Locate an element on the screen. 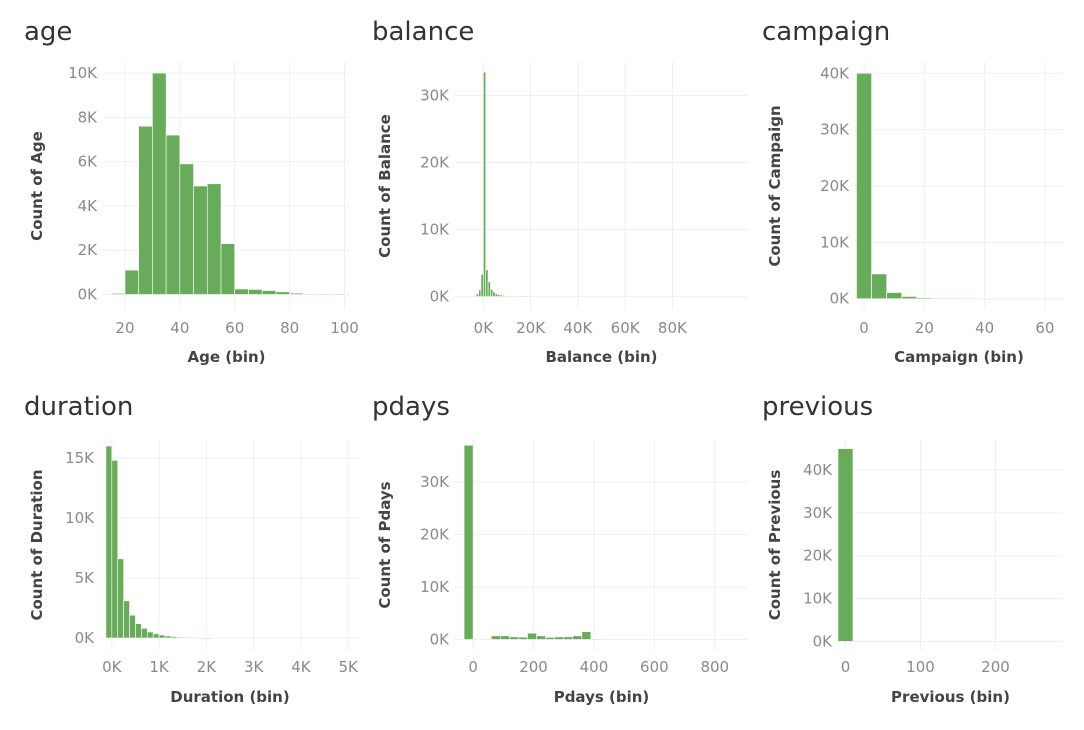  campaign-y-tick-label: 40K is located at coordinates (835, 73).